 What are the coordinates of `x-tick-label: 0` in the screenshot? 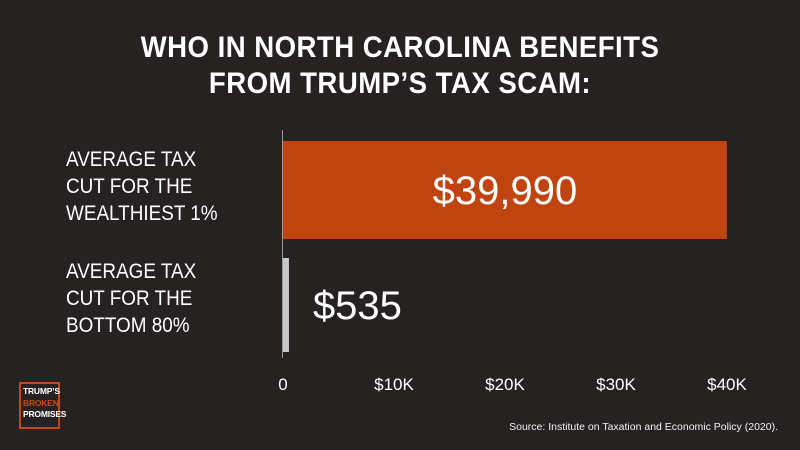 It's located at (282, 384).